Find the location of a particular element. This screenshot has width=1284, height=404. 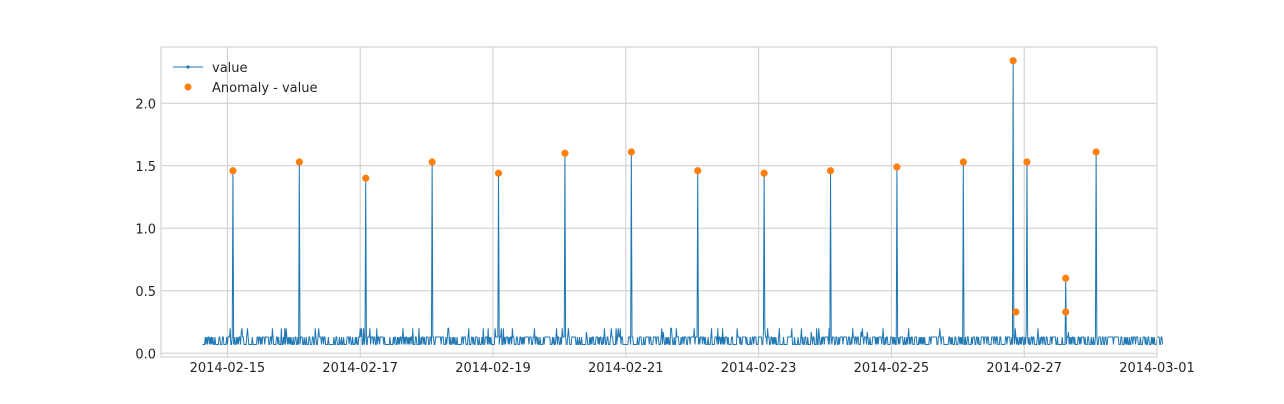

legend: value Anomaly - value is located at coordinates (245, 78).